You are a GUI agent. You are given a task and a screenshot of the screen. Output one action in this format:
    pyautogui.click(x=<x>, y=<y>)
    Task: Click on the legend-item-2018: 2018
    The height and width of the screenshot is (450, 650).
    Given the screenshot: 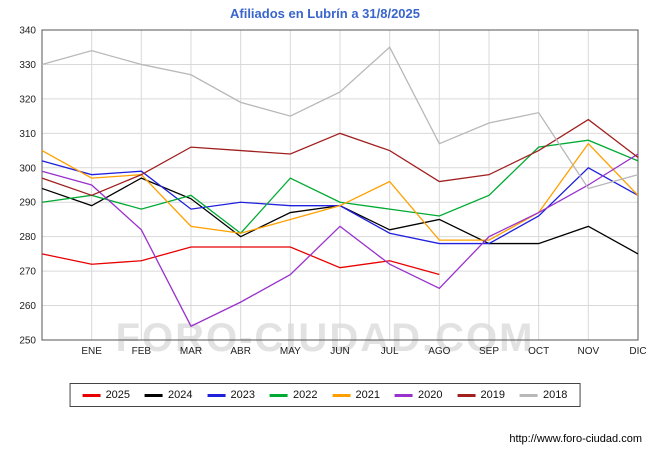 What is the action you would take?
    pyautogui.click(x=543, y=395)
    